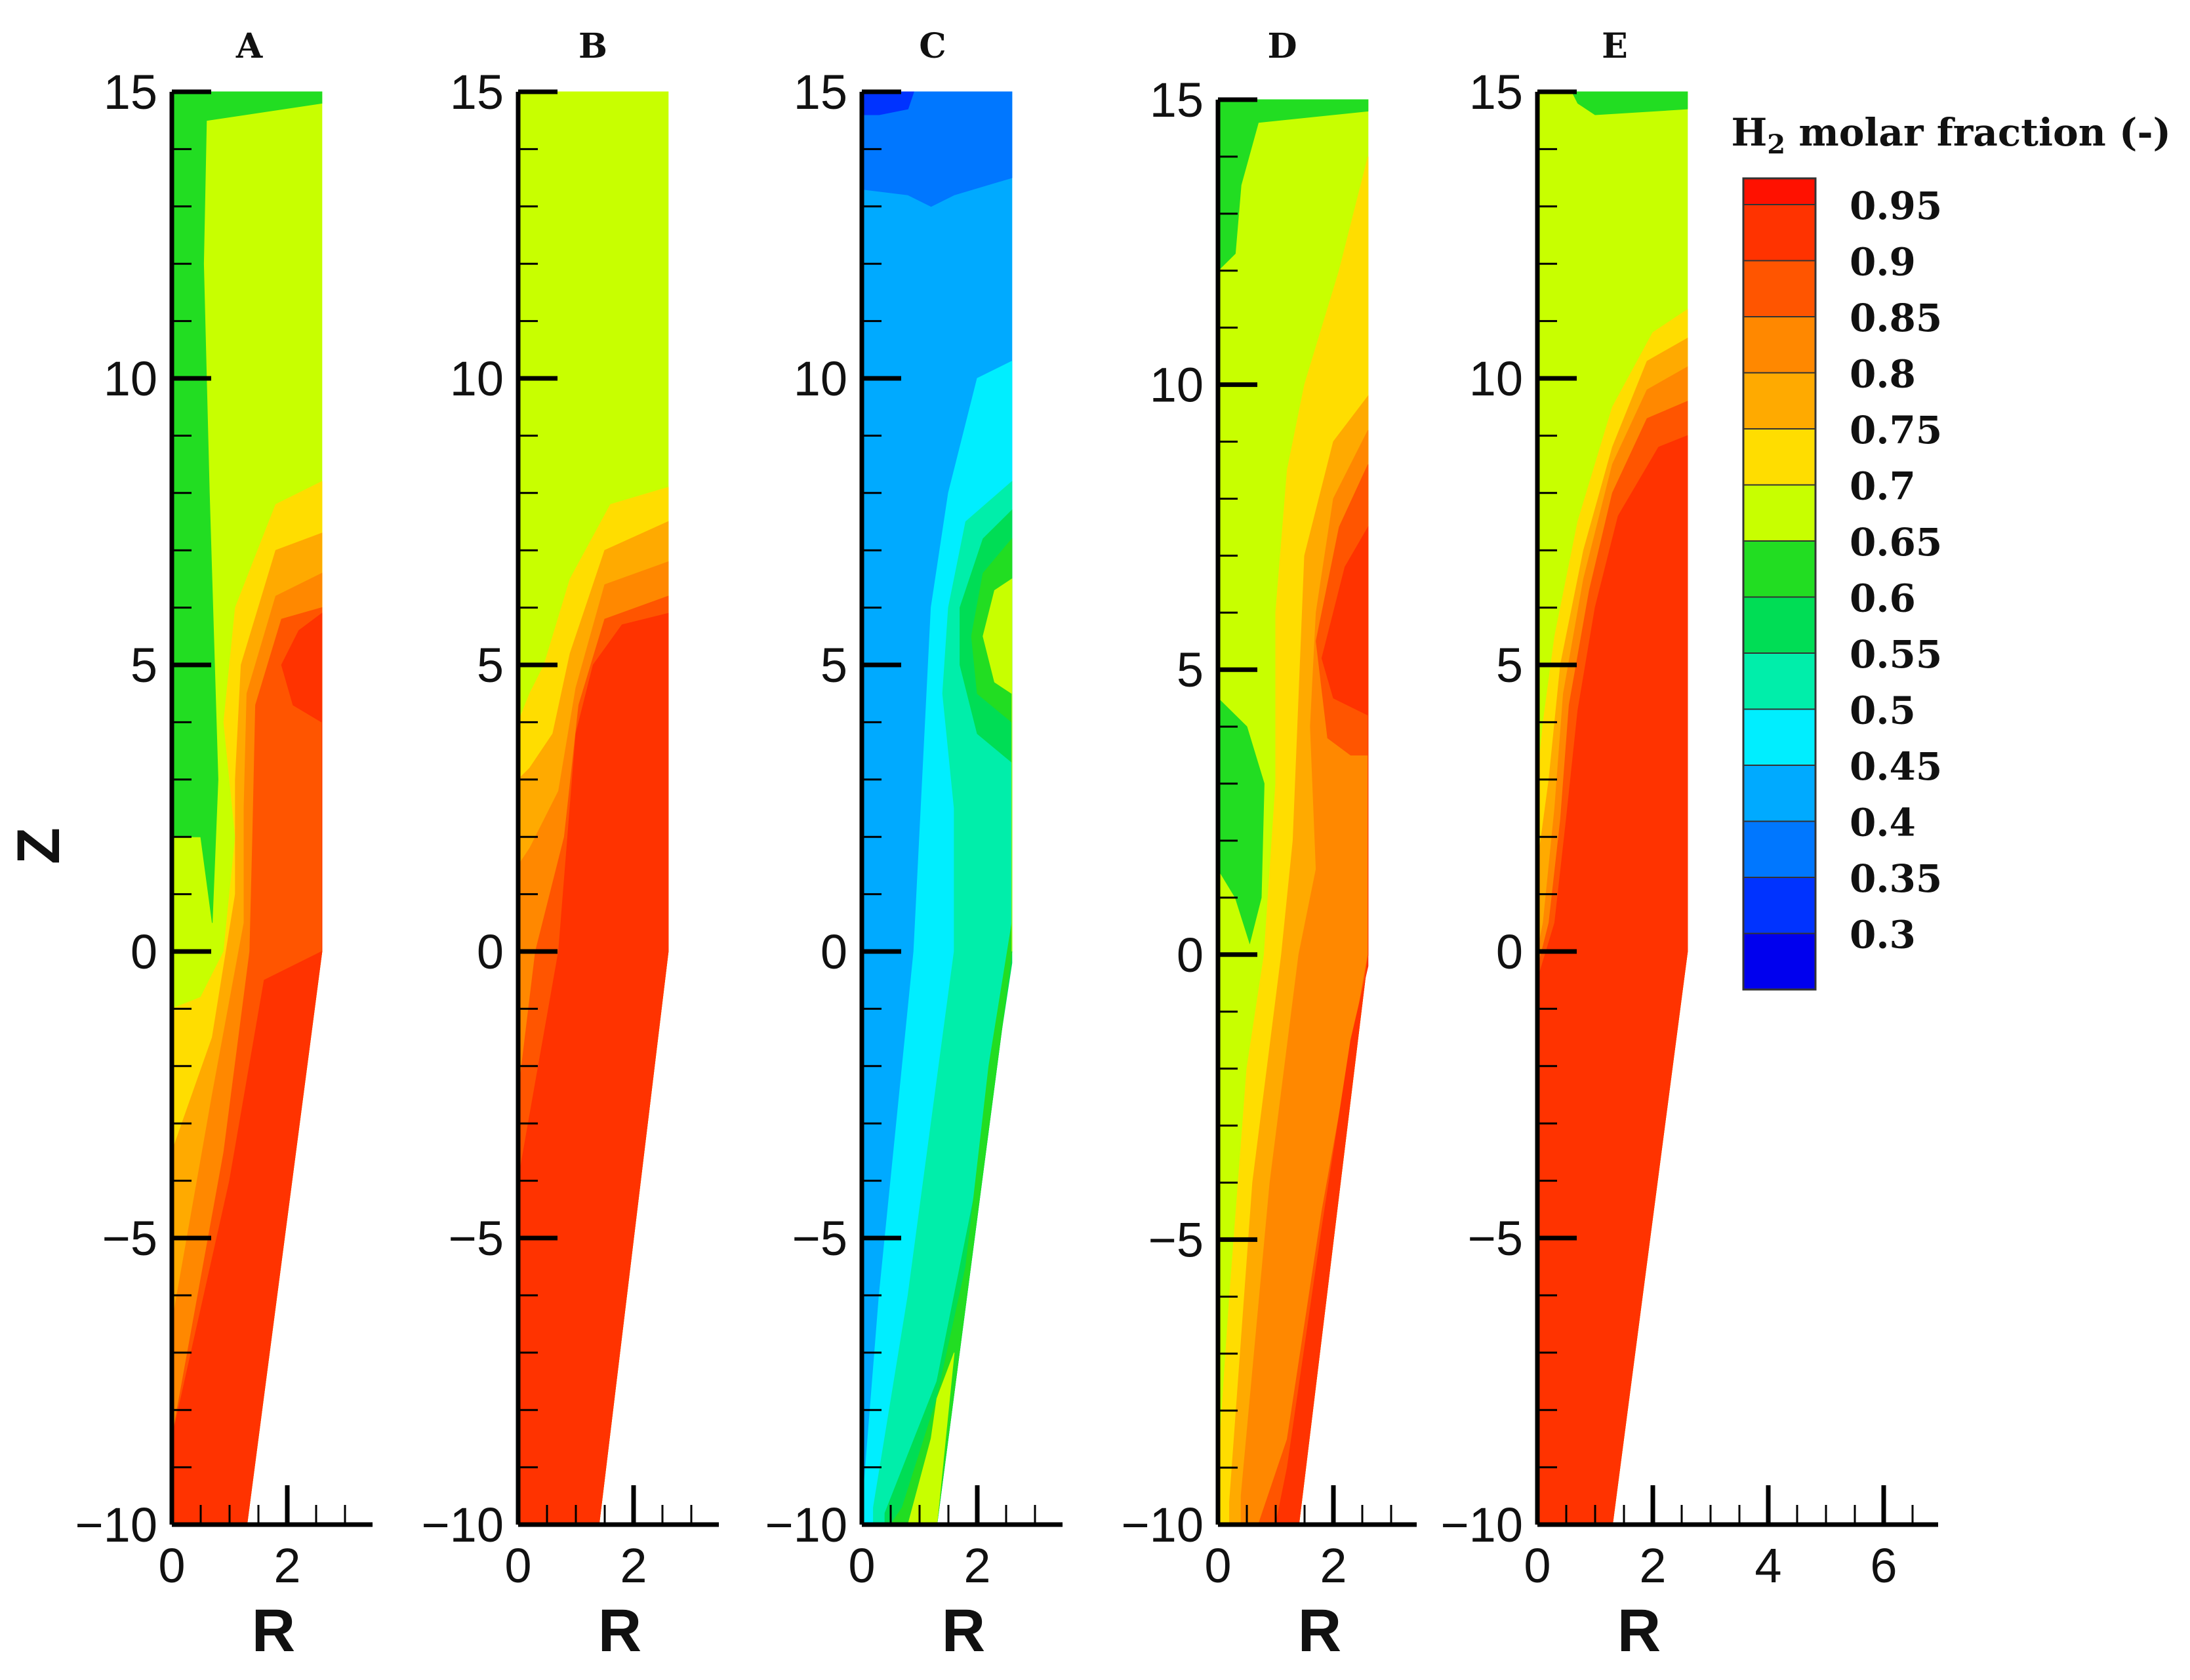 The width and height of the screenshot is (2190, 1680). What do you see at coordinates (1896, 878) in the screenshot?
I see `legend-label: 0.35` at bounding box center [1896, 878].